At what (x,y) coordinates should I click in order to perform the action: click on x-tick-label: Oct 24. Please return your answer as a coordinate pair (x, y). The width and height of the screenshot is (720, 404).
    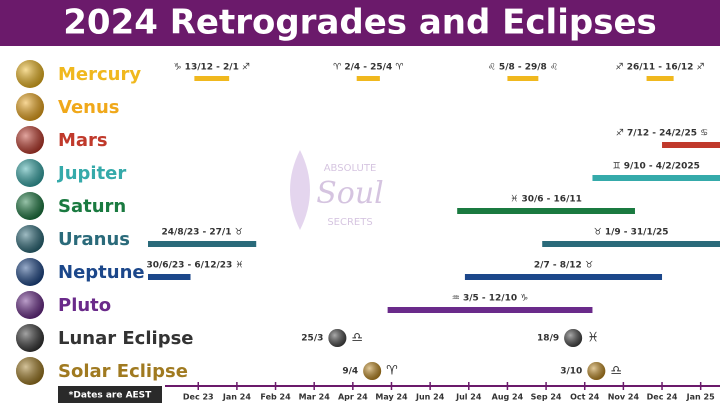
    Looking at the image, I should click on (585, 397).